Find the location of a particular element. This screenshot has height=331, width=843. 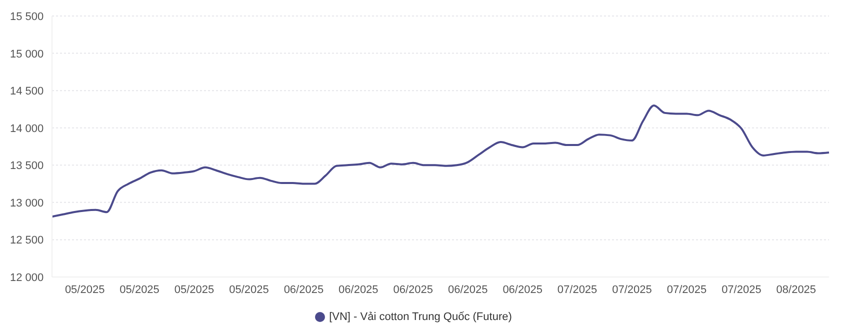

y-tick-label: 13 500 is located at coordinates (27, 166).